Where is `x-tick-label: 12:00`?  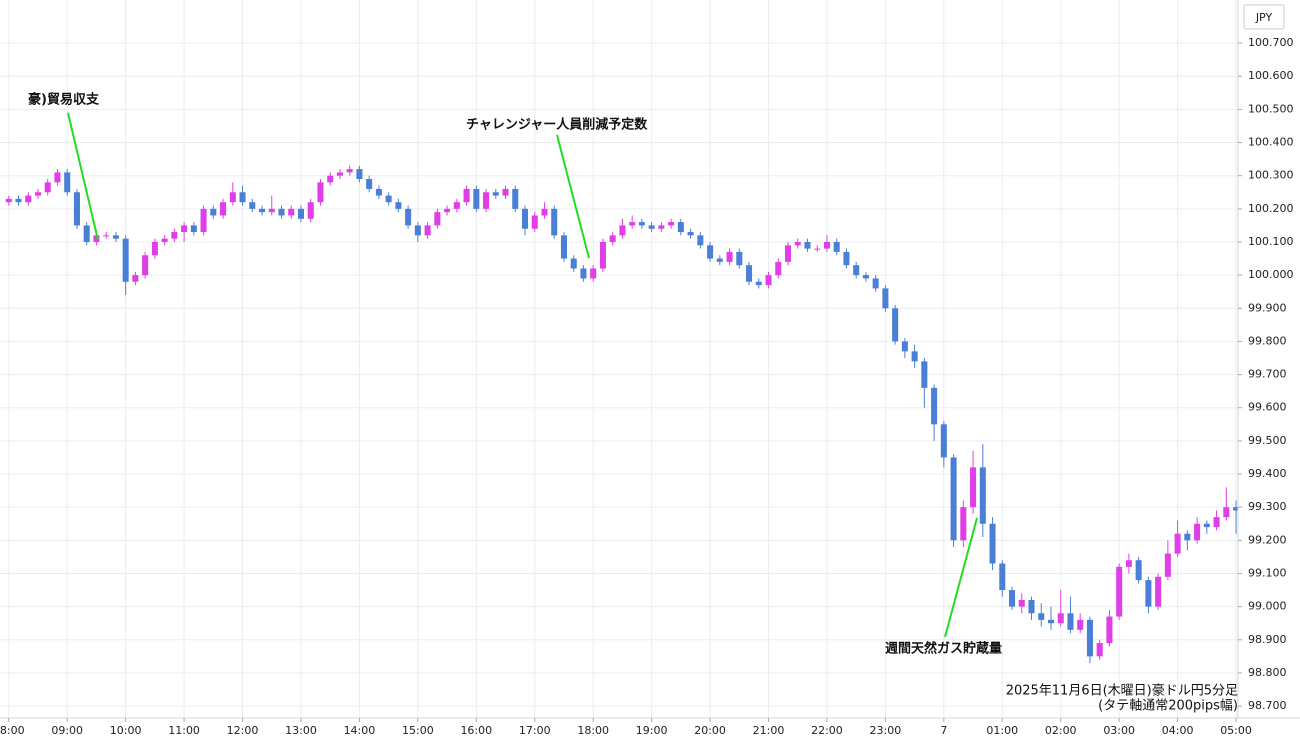
x-tick-label: 12:00 is located at coordinates (243, 730).